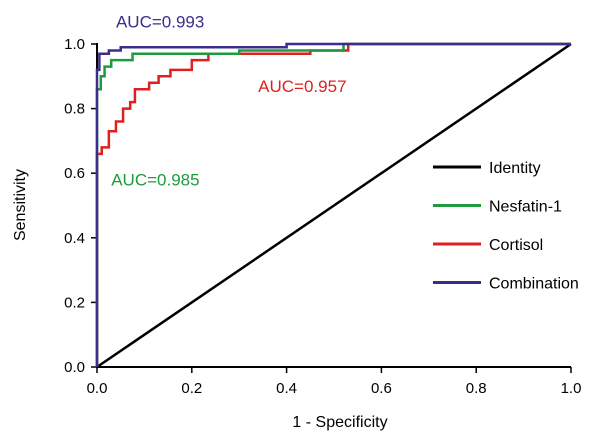 The width and height of the screenshot is (616, 435). Describe the element at coordinates (20, 205) in the screenshot. I see `y-axis-title: Sensitivity` at that location.